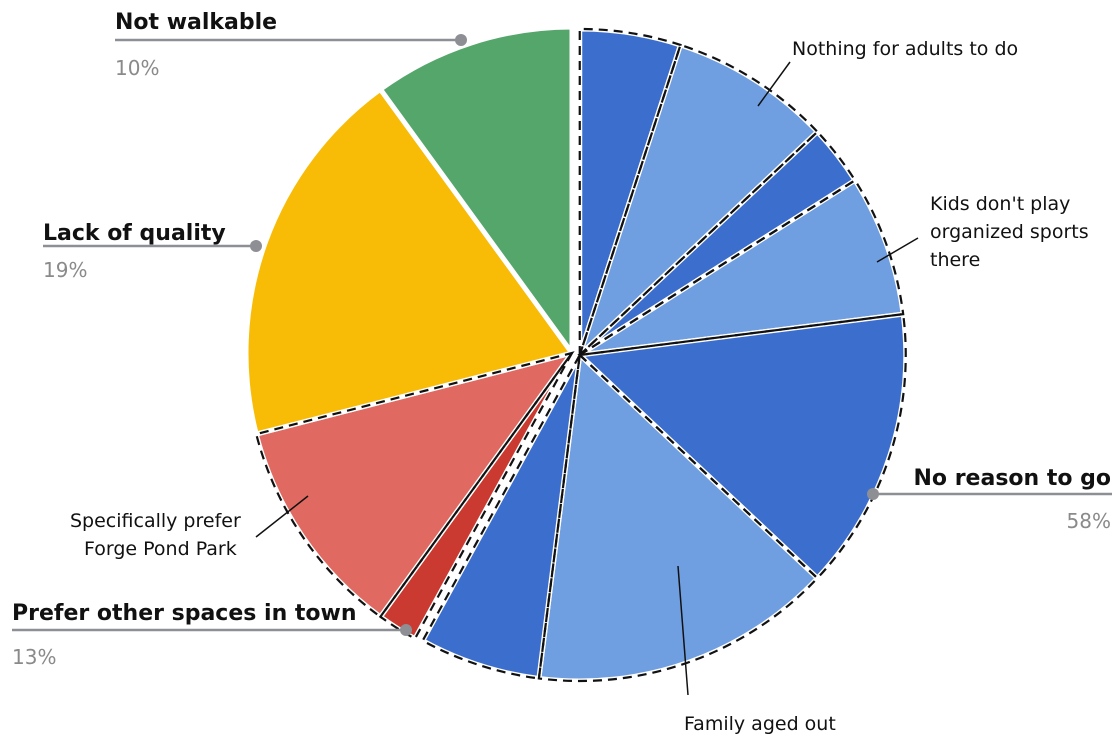  Describe the element at coordinates (406, 630) in the screenshot. I see `dot-prefer-other` at that location.